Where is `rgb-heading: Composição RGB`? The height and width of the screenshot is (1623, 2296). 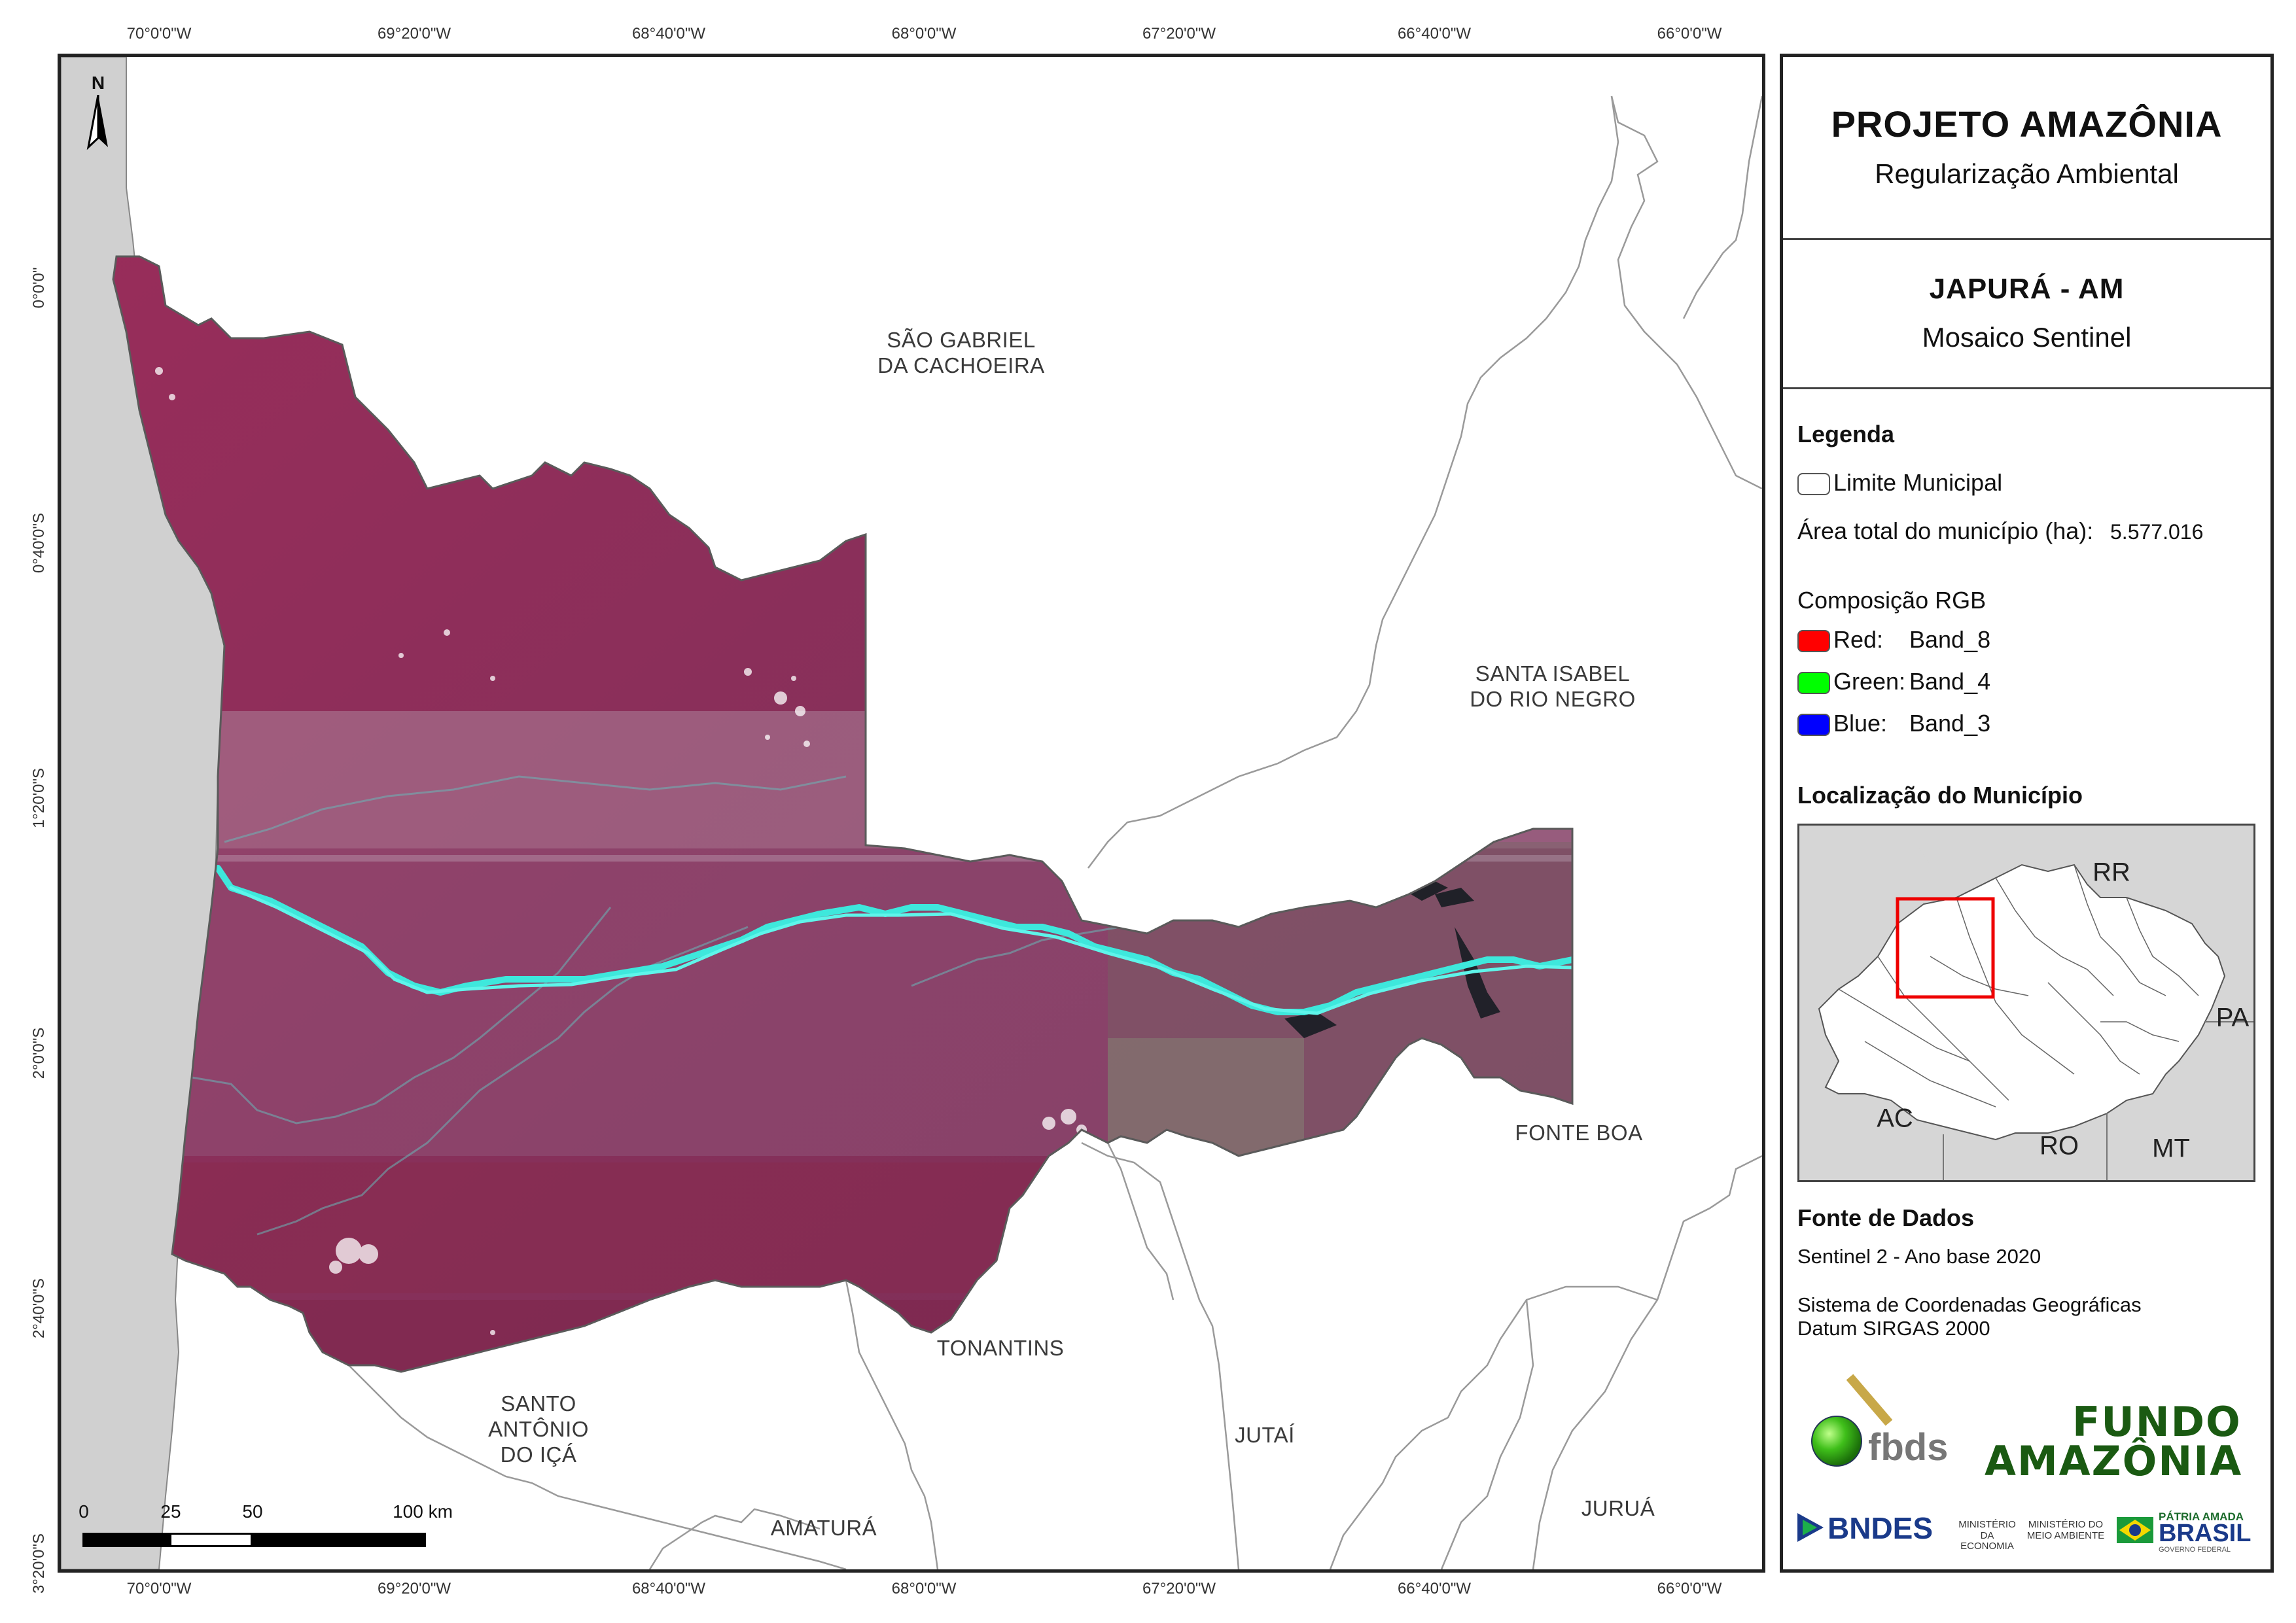 rgb-heading: Composição RGB is located at coordinates (1892, 601).